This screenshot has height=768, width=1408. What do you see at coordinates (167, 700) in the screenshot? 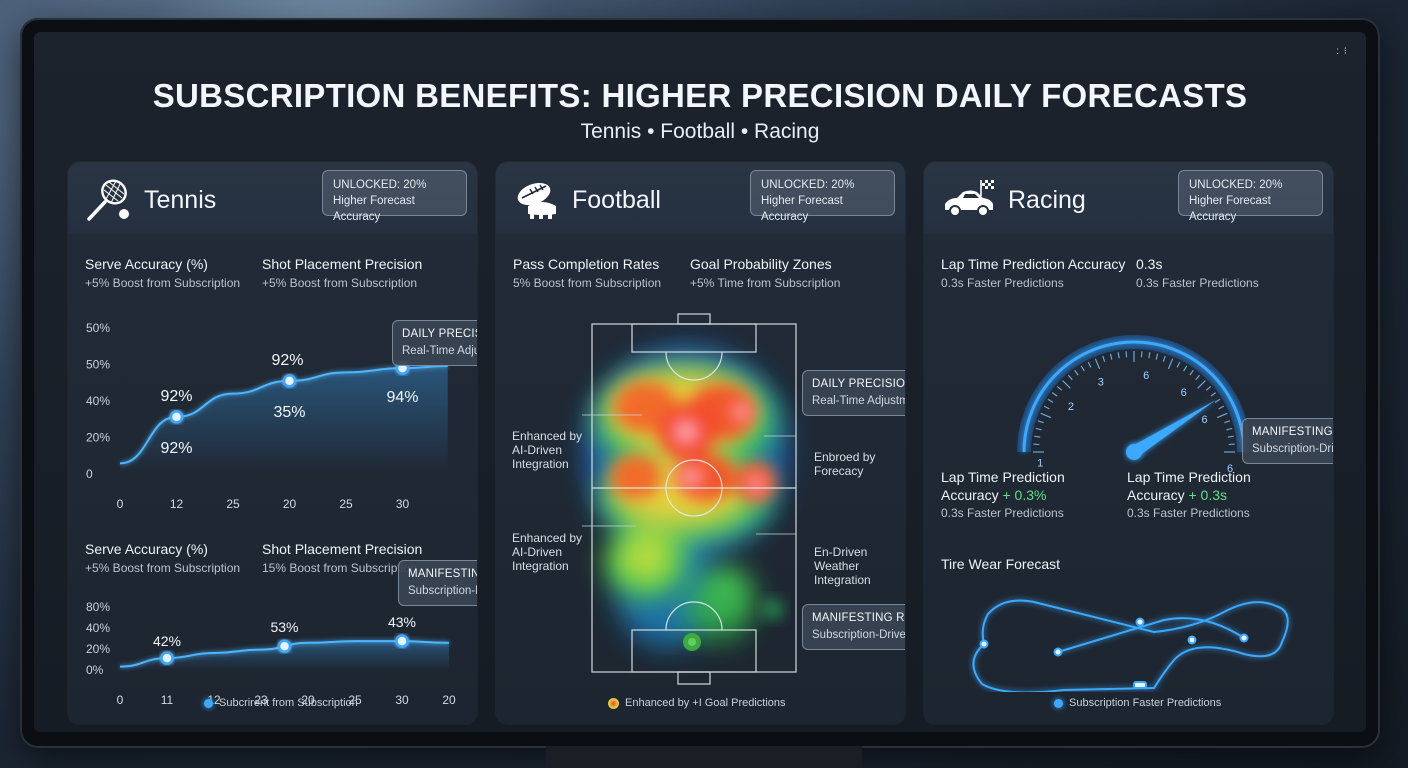
I see `x-tick-label: 11` at bounding box center [167, 700].